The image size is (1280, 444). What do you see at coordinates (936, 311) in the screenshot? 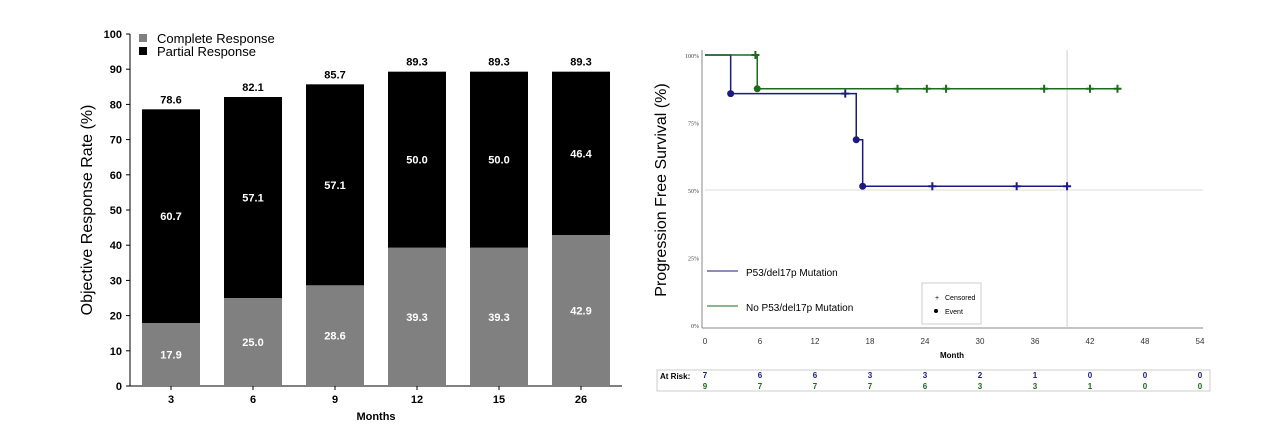
I see `event-symbol` at bounding box center [936, 311].